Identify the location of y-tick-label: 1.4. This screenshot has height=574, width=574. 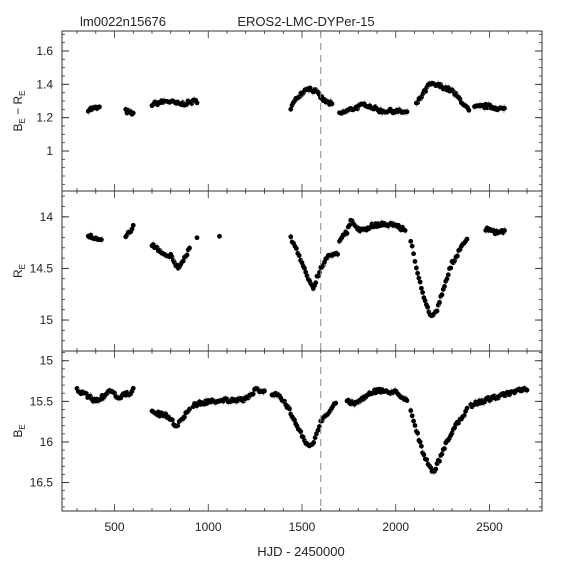
(44, 84).